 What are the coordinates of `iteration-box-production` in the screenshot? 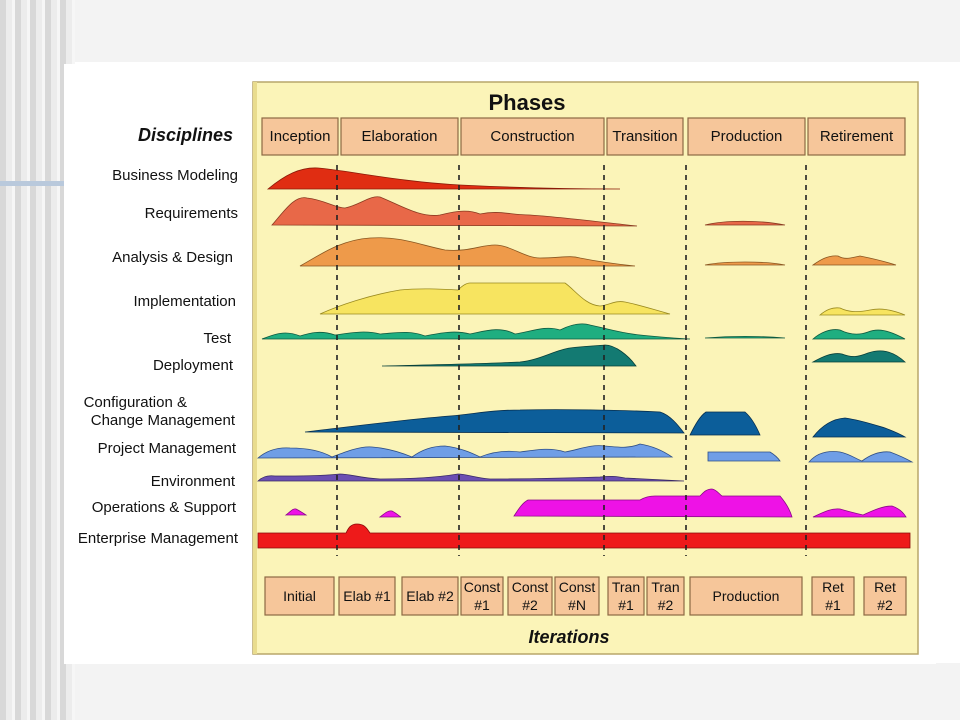 It's located at (746, 596).